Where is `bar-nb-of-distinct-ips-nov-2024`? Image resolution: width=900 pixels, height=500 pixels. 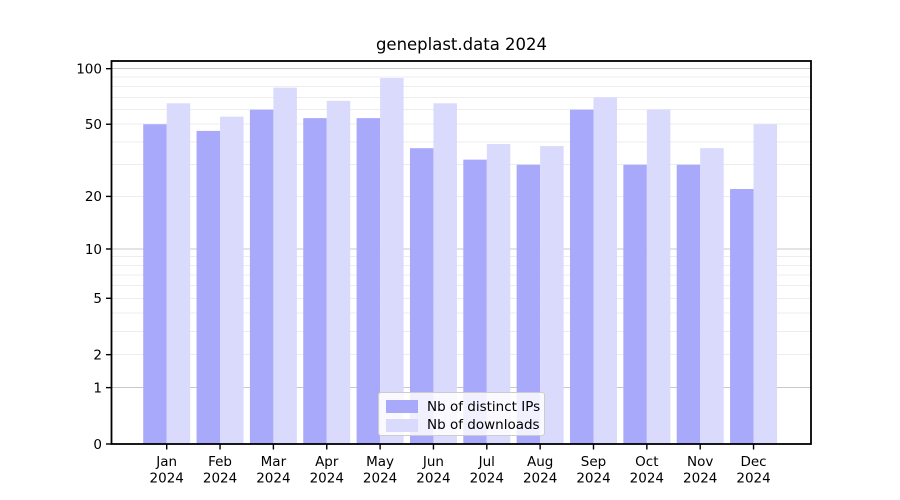 bar-nb-of-distinct-ips-nov-2024 is located at coordinates (688, 304).